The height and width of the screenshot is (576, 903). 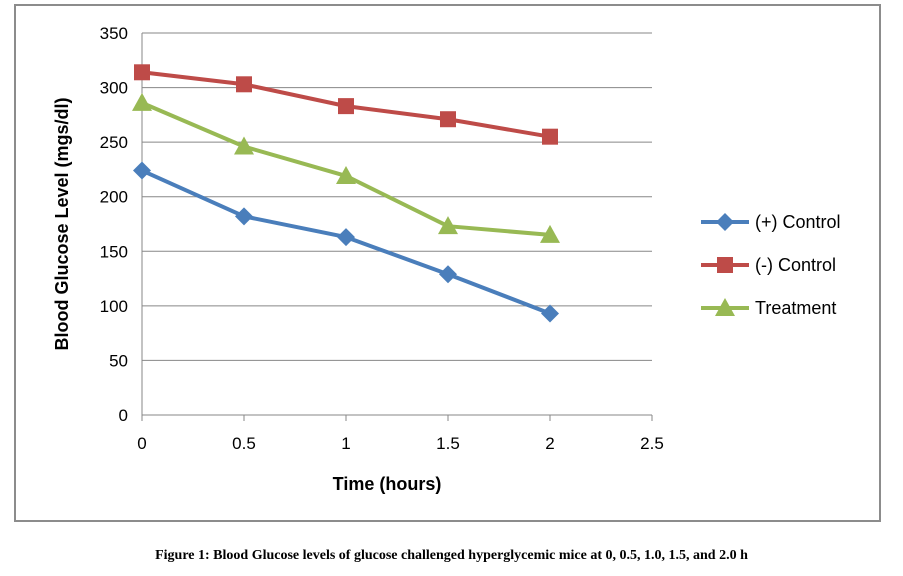 What do you see at coordinates (795, 265) in the screenshot?
I see `legend-label: (-) Control` at bounding box center [795, 265].